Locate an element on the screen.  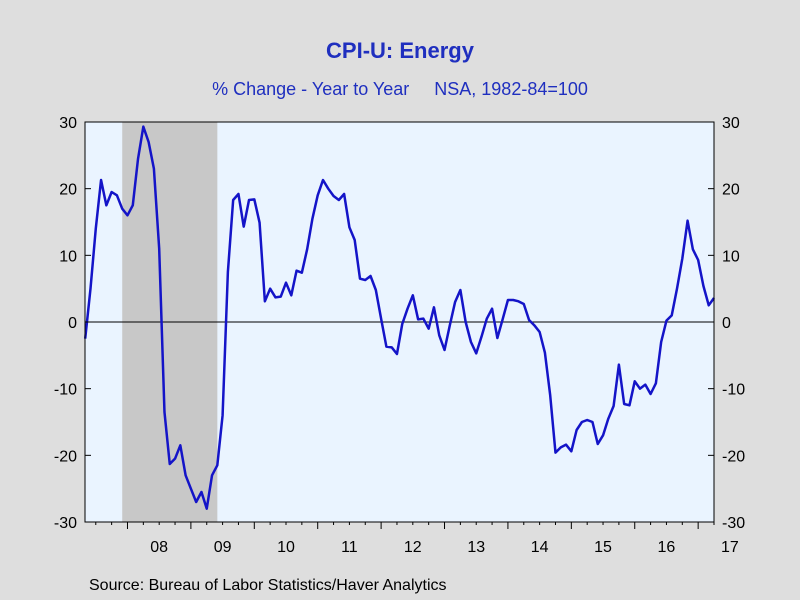
x-tick-label: 08 is located at coordinates (159, 547).